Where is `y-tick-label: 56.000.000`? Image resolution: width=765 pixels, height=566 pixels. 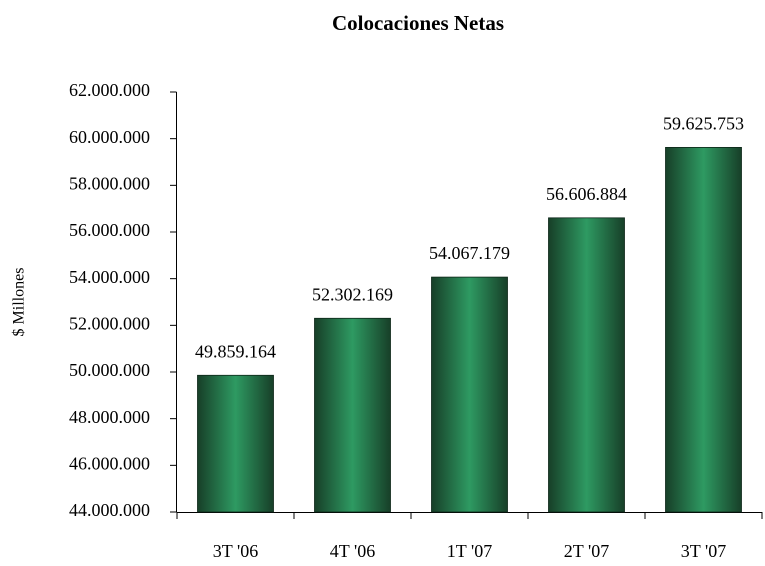
y-tick-label: 56.000.000 is located at coordinates (109, 230).